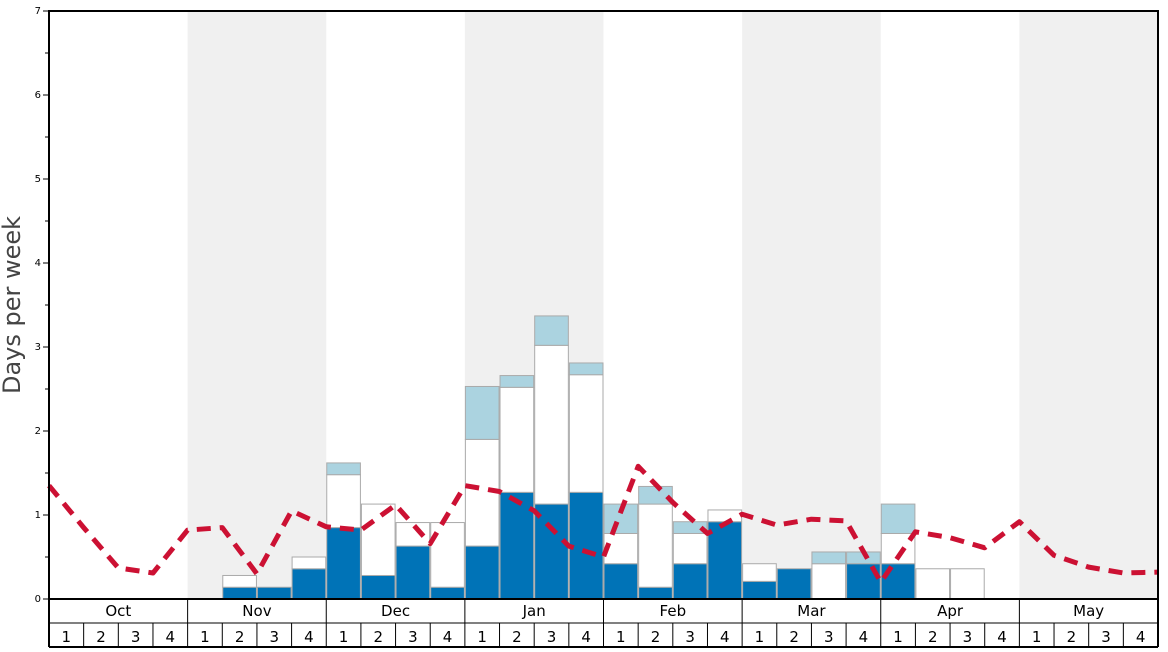  What do you see at coordinates (13, 305) in the screenshot?
I see `y-axis-label: Days per week` at bounding box center [13, 305].